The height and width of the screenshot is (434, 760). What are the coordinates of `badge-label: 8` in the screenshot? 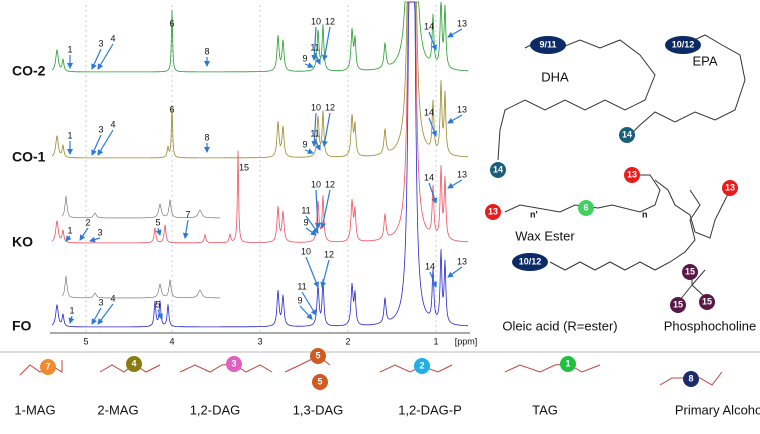 It's located at (690, 378).